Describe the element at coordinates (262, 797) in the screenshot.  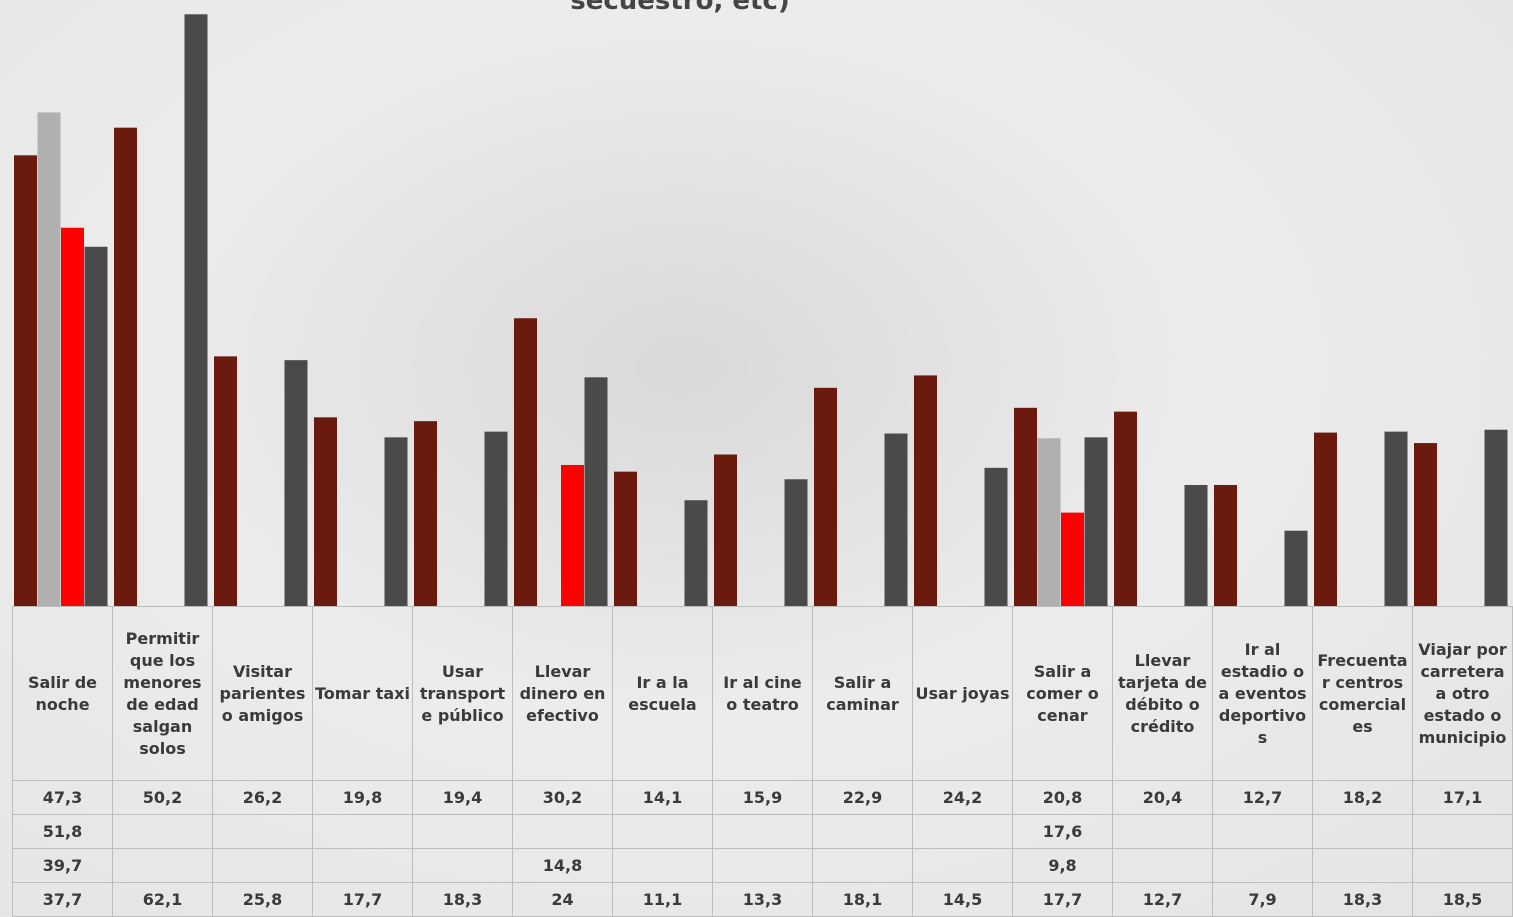
I see `value-cell: 26,2` at that location.